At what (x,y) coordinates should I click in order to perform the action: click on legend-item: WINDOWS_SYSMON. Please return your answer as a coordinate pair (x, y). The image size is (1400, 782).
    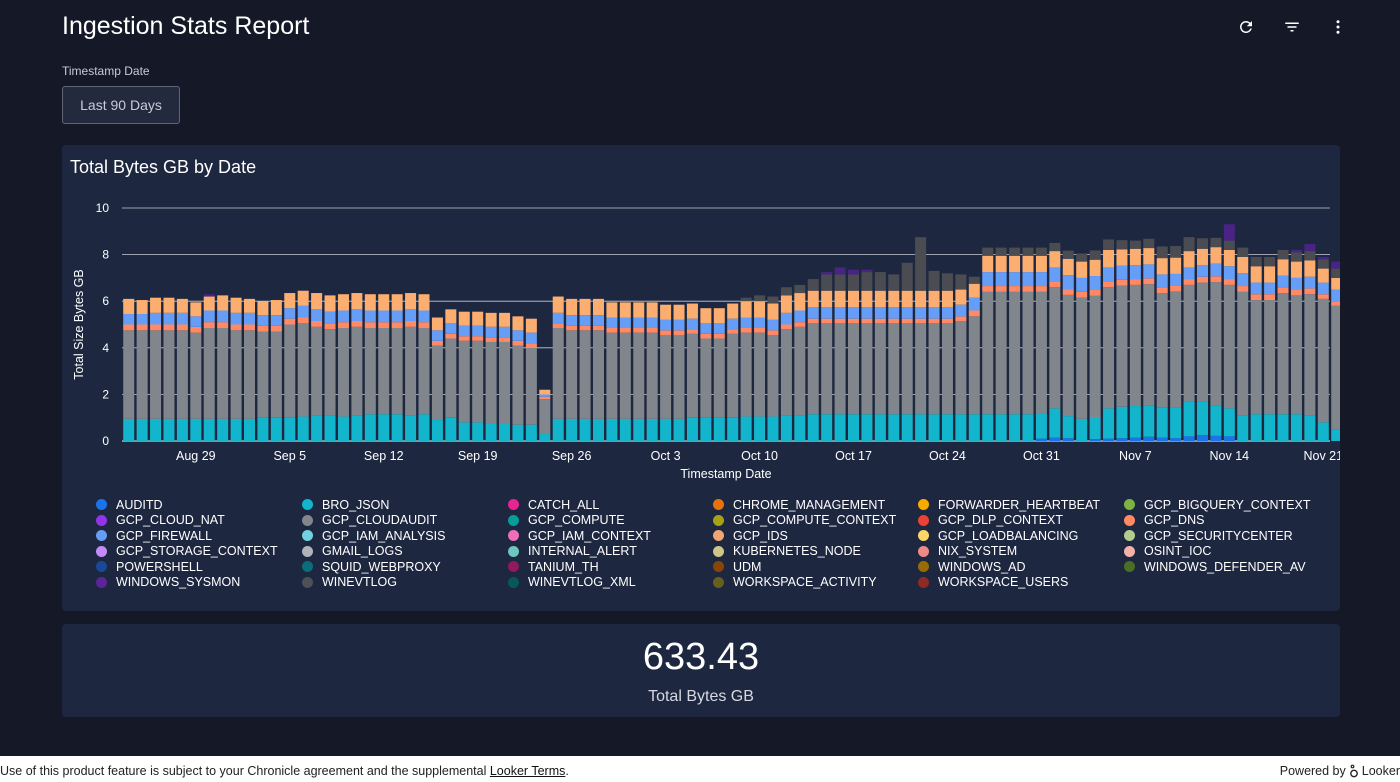
    Looking at the image, I should click on (199, 583).